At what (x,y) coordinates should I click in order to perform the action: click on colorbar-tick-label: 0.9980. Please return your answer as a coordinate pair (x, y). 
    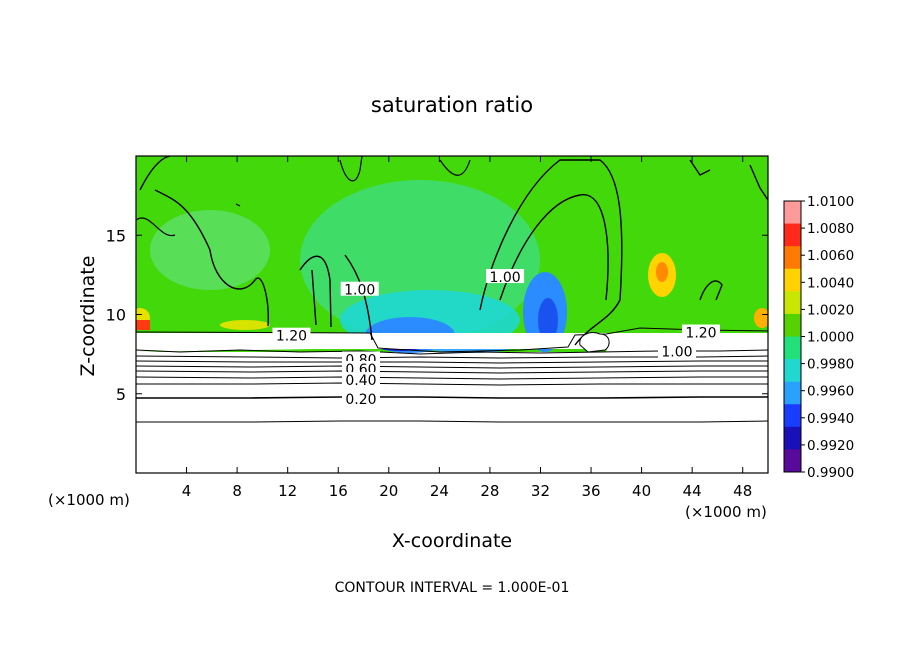
    Looking at the image, I should click on (830, 365).